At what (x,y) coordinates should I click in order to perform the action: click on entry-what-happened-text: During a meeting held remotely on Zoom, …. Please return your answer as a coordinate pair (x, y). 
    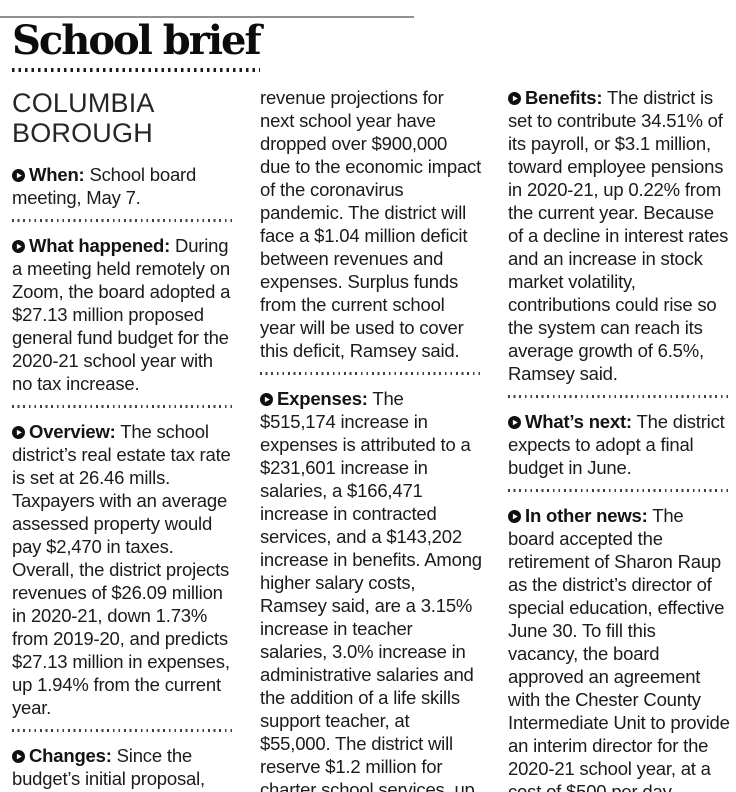
    Looking at the image, I should click on (121, 315).